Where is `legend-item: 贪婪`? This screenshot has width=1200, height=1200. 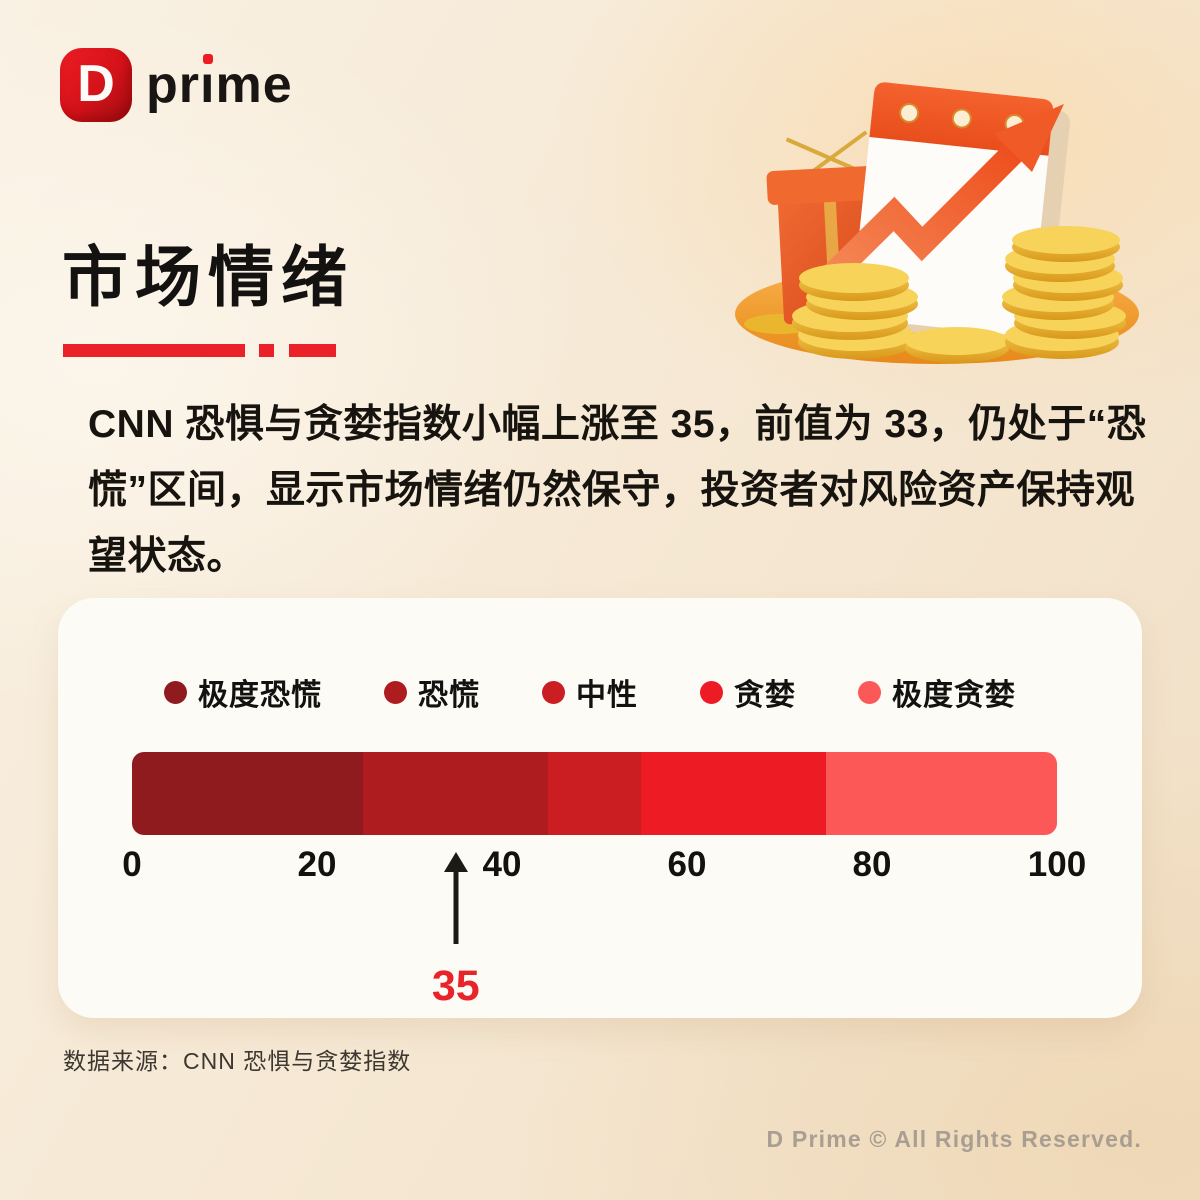 legend-item: 贪婪 is located at coordinates (748, 692).